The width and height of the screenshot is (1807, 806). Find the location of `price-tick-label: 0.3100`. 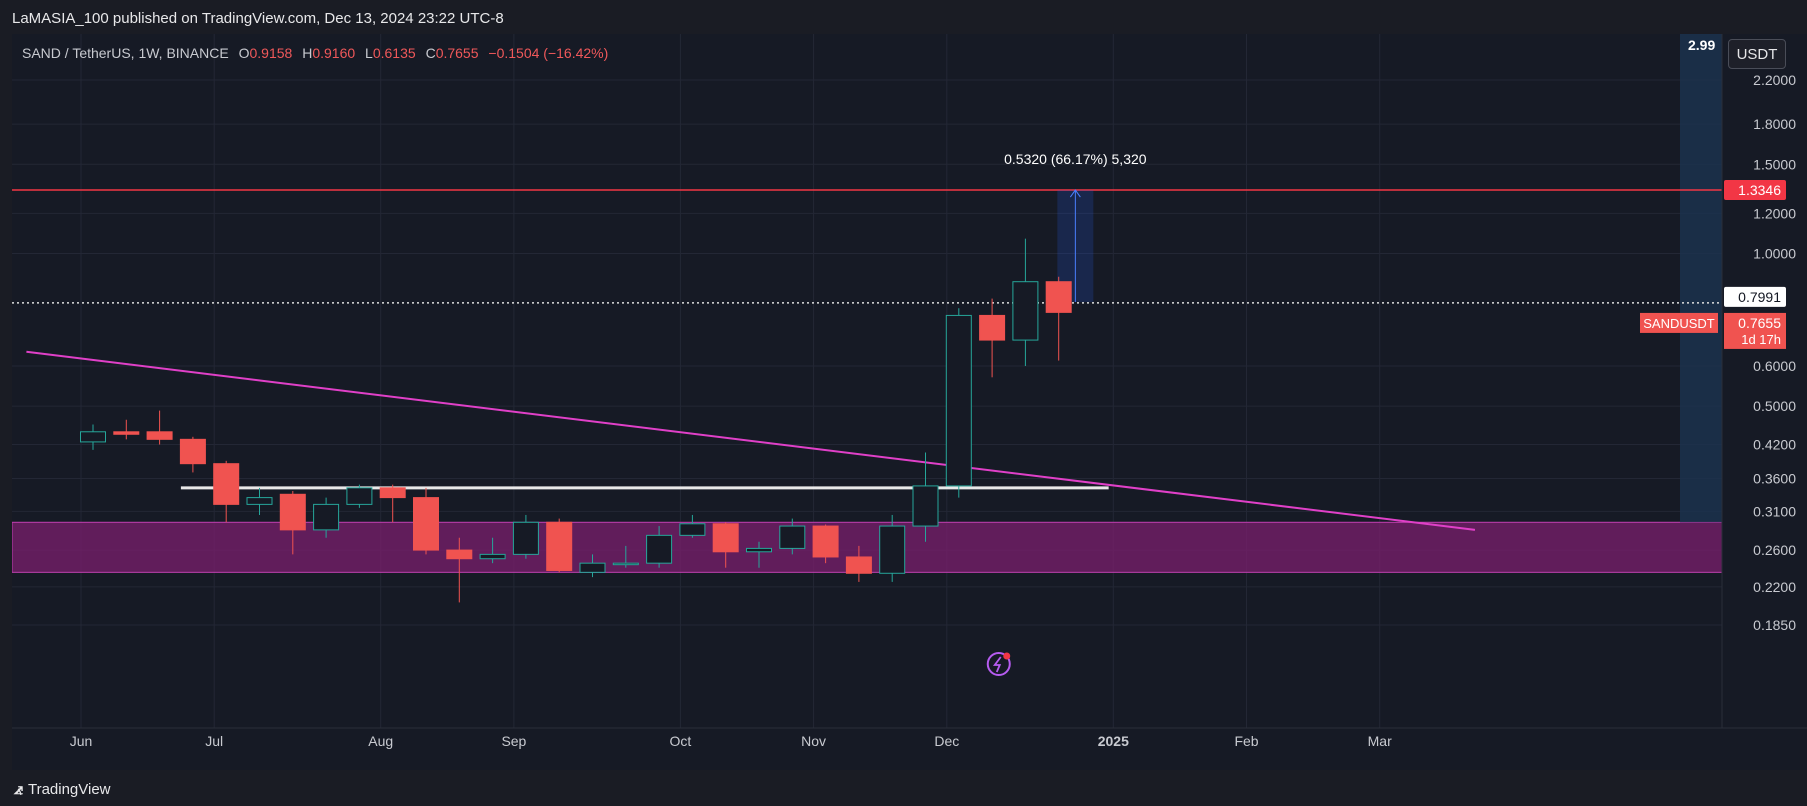

price-tick-label: 0.3100 is located at coordinates (1774, 511).